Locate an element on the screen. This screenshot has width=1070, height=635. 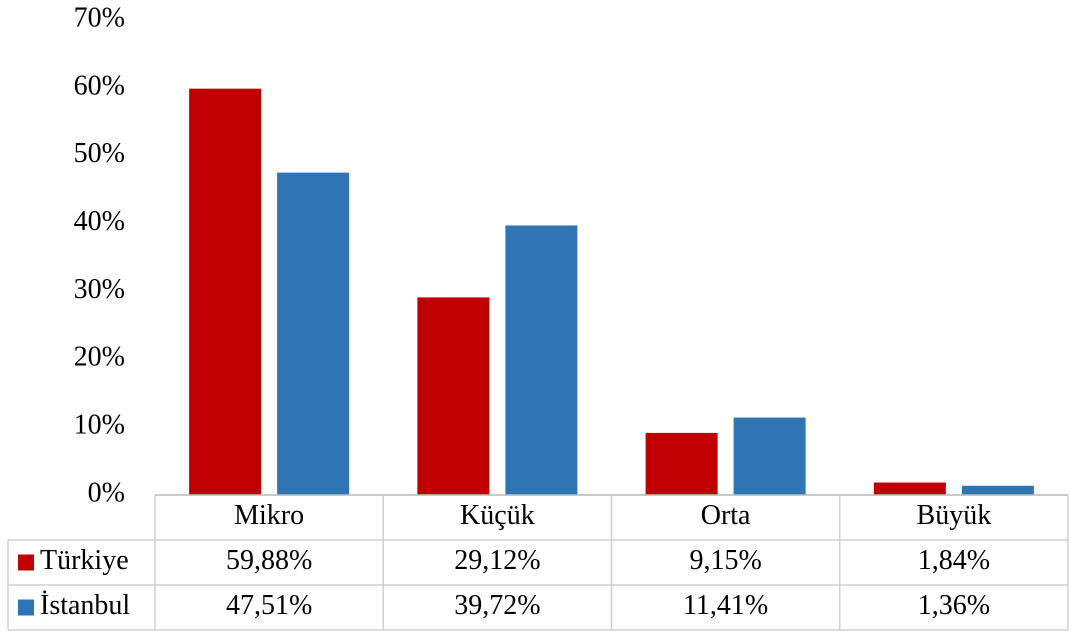
y-tick-label: 20% is located at coordinates (99, 357).